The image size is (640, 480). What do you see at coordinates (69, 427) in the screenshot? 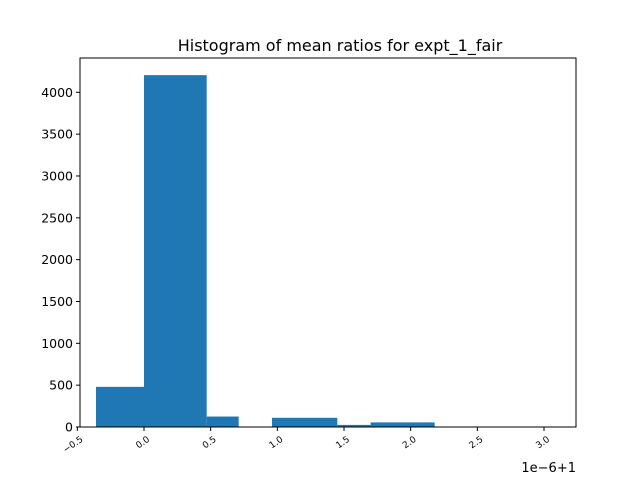
I see `y-tick-label: 0` at bounding box center [69, 427].